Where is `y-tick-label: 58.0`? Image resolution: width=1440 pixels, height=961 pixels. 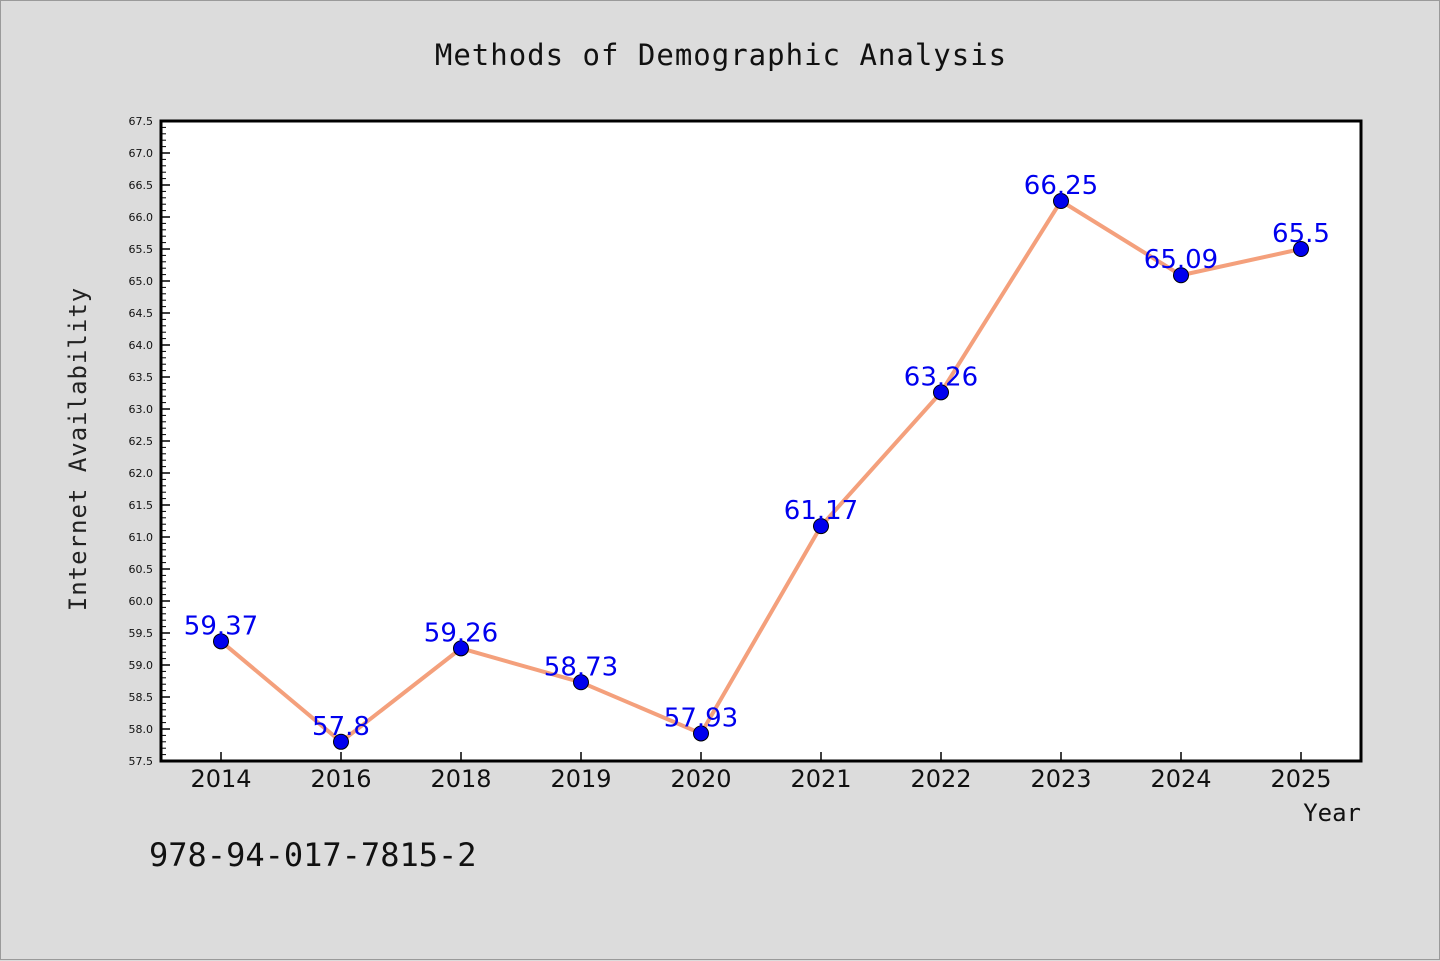
y-tick-label: 58.0 is located at coordinates (141, 729).